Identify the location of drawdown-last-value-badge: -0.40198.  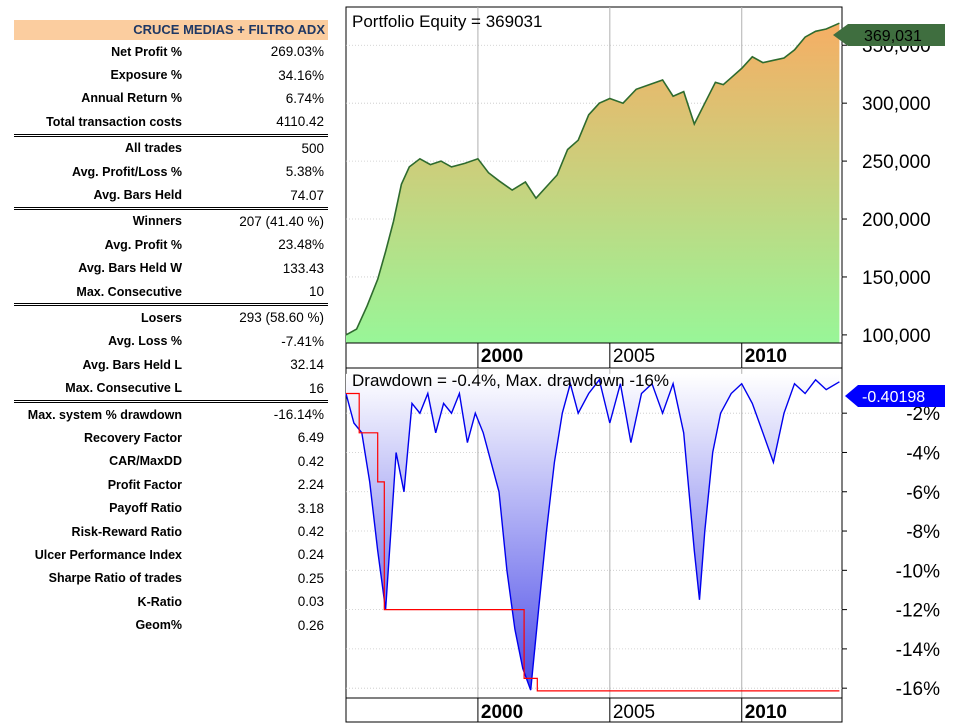
(895, 396).